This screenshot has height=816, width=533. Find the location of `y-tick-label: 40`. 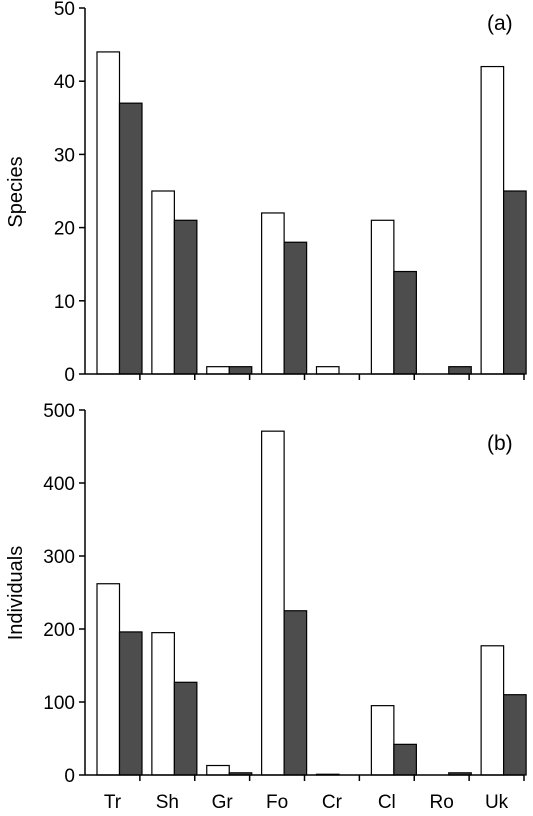

y-tick-label: 40 is located at coordinates (64, 82).